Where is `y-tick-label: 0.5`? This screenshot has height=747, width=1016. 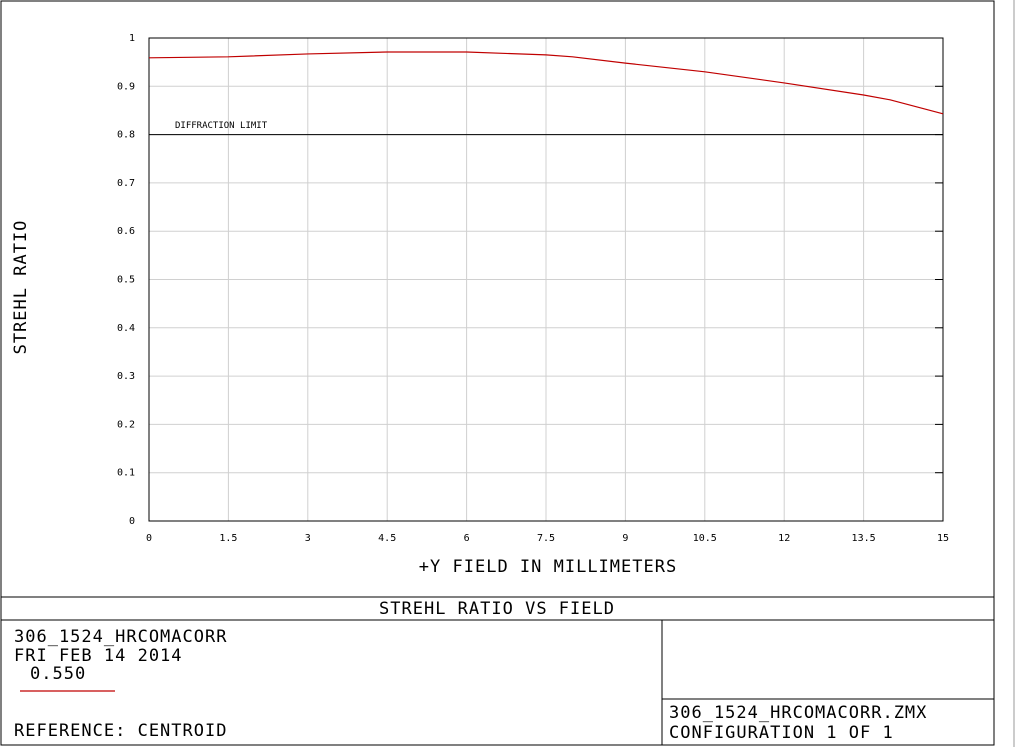 y-tick-label: 0.5 is located at coordinates (126, 280).